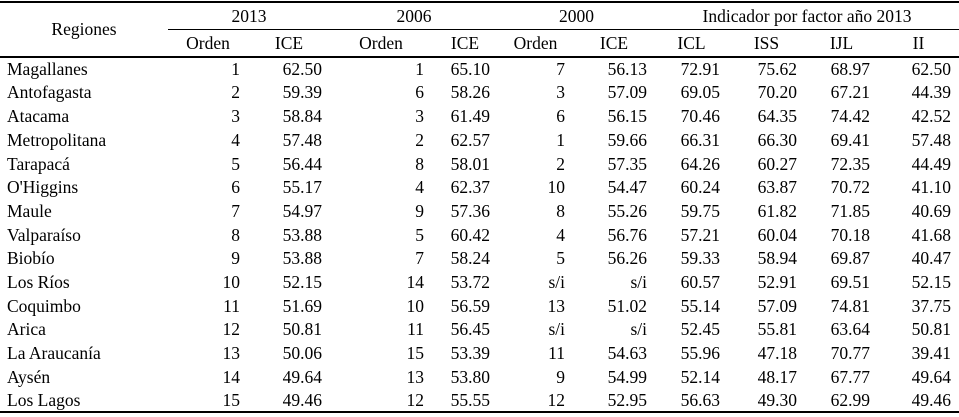 The height and width of the screenshot is (417, 959). I want to click on value-cell: 65.10, so click(470, 69).